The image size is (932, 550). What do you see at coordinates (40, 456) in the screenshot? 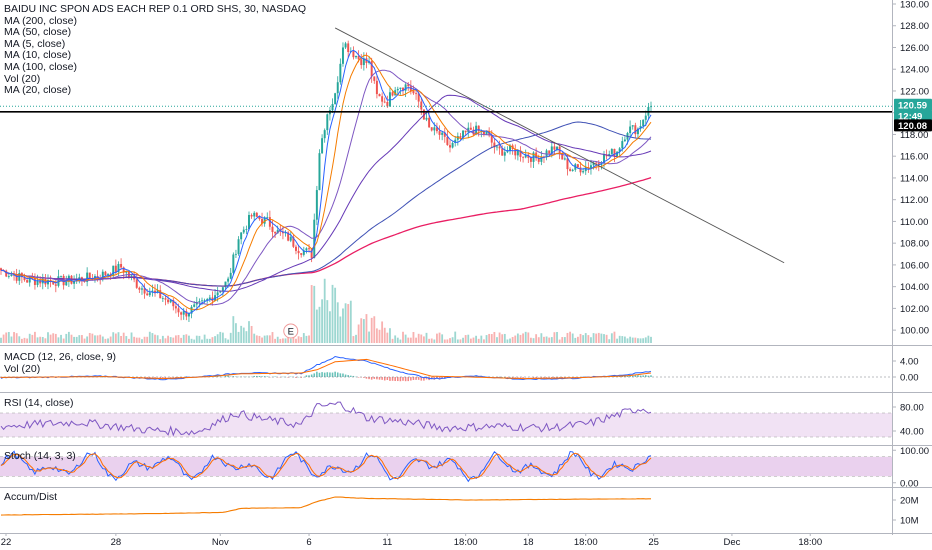
I see `stoch-label: Stoch (14, 3, 3)` at bounding box center [40, 456].